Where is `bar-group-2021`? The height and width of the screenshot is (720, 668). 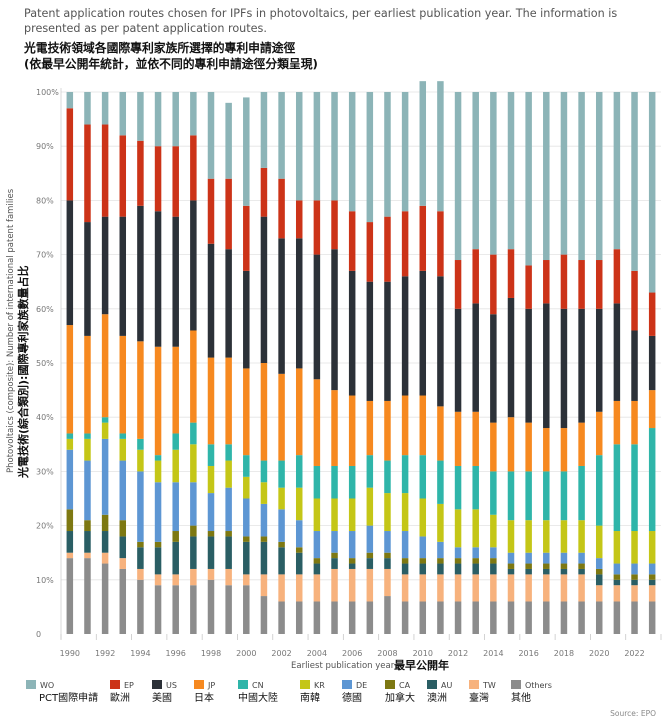 bar-group-2021 is located at coordinates (617, 363).